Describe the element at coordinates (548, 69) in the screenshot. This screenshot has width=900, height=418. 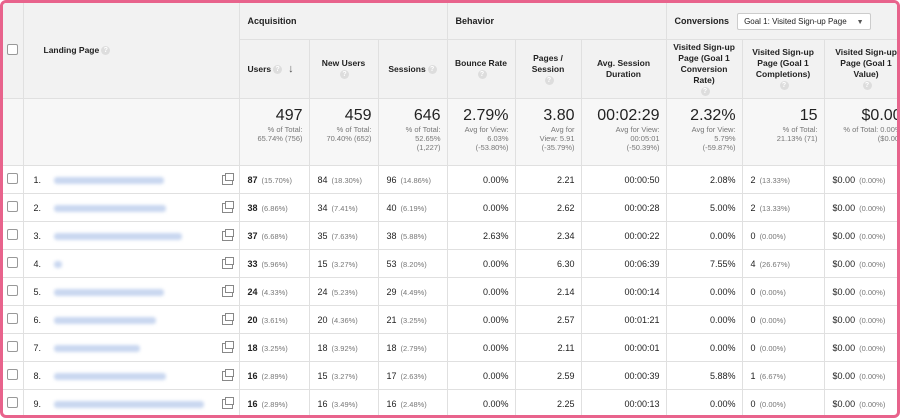
I see `pages-session-column-header: Pages / Session?` at that location.